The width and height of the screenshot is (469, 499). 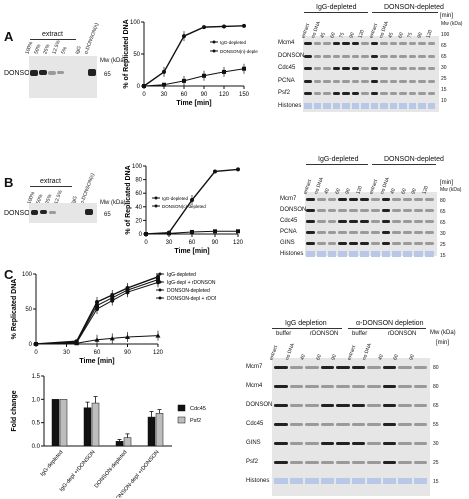 I want to click on y-tick-label: 50, so click(x=136, y=55).